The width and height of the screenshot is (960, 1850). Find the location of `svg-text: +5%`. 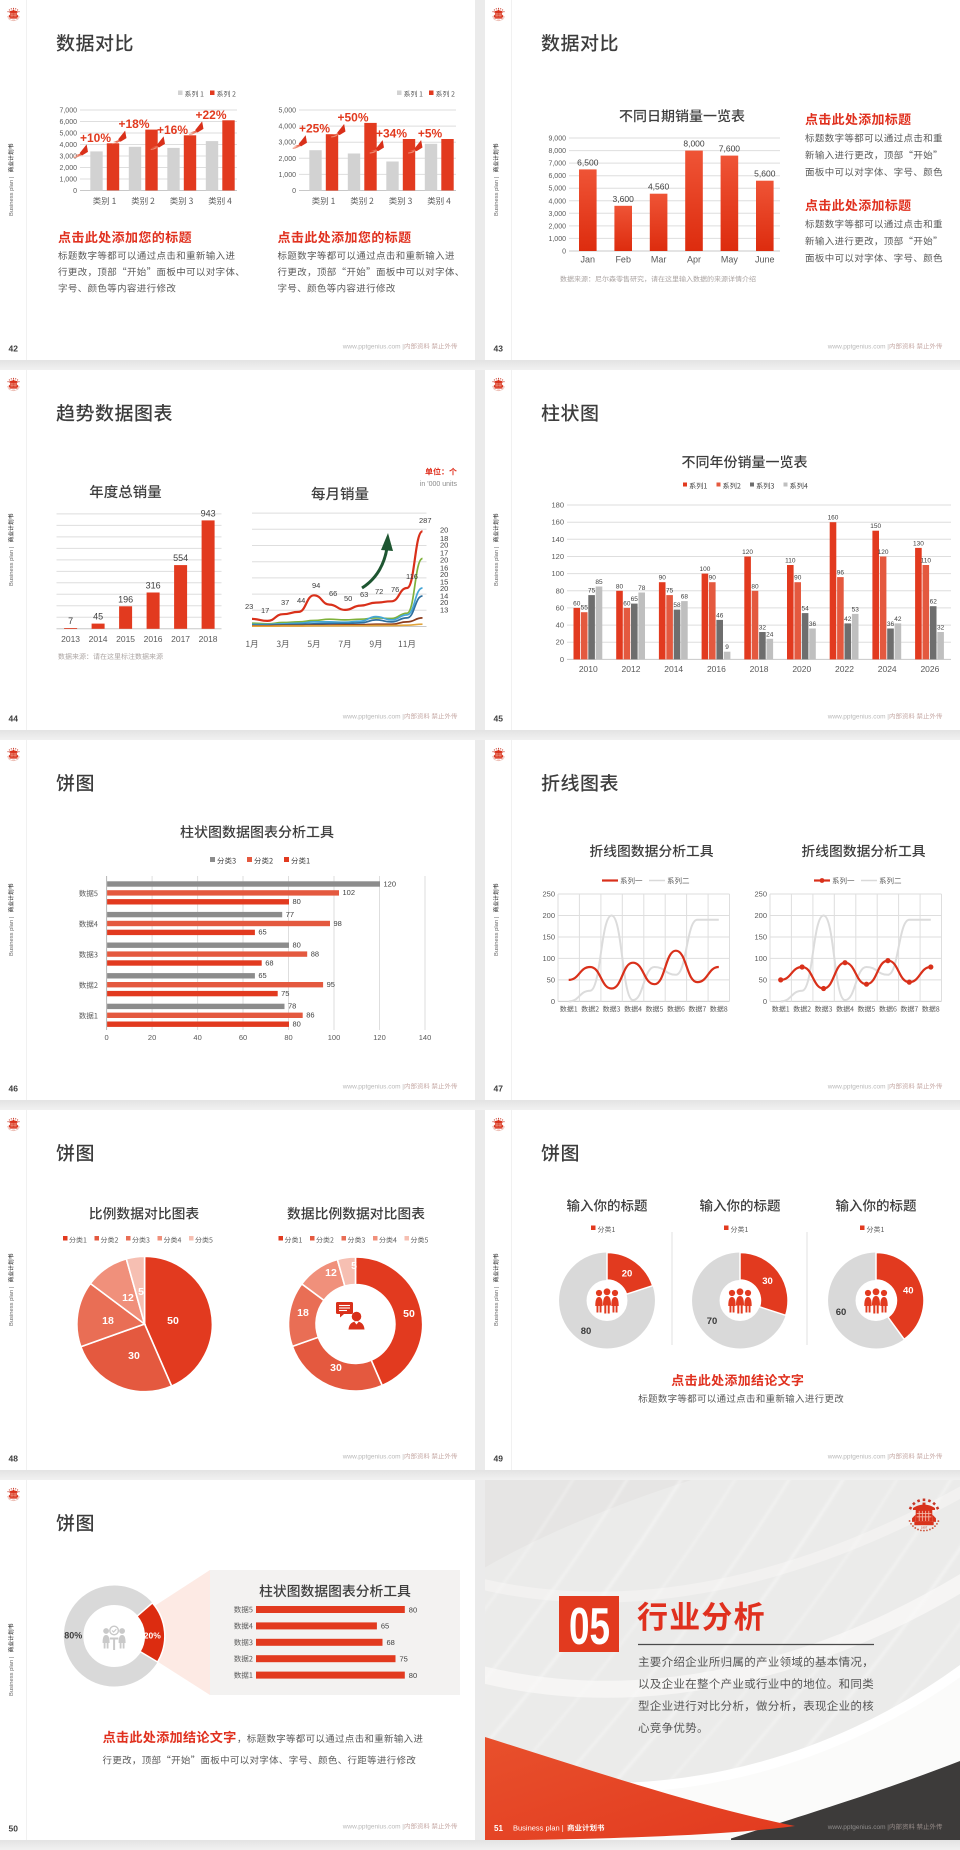

svg-text: +5% is located at coordinates (430, 134).